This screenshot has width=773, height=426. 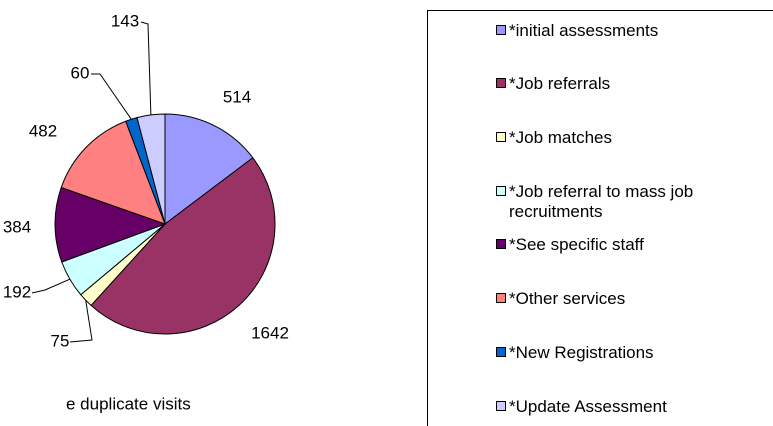 What do you see at coordinates (567, 298) in the screenshot?
I see `legend-label: *Other services` at bounding box center [567, 298].